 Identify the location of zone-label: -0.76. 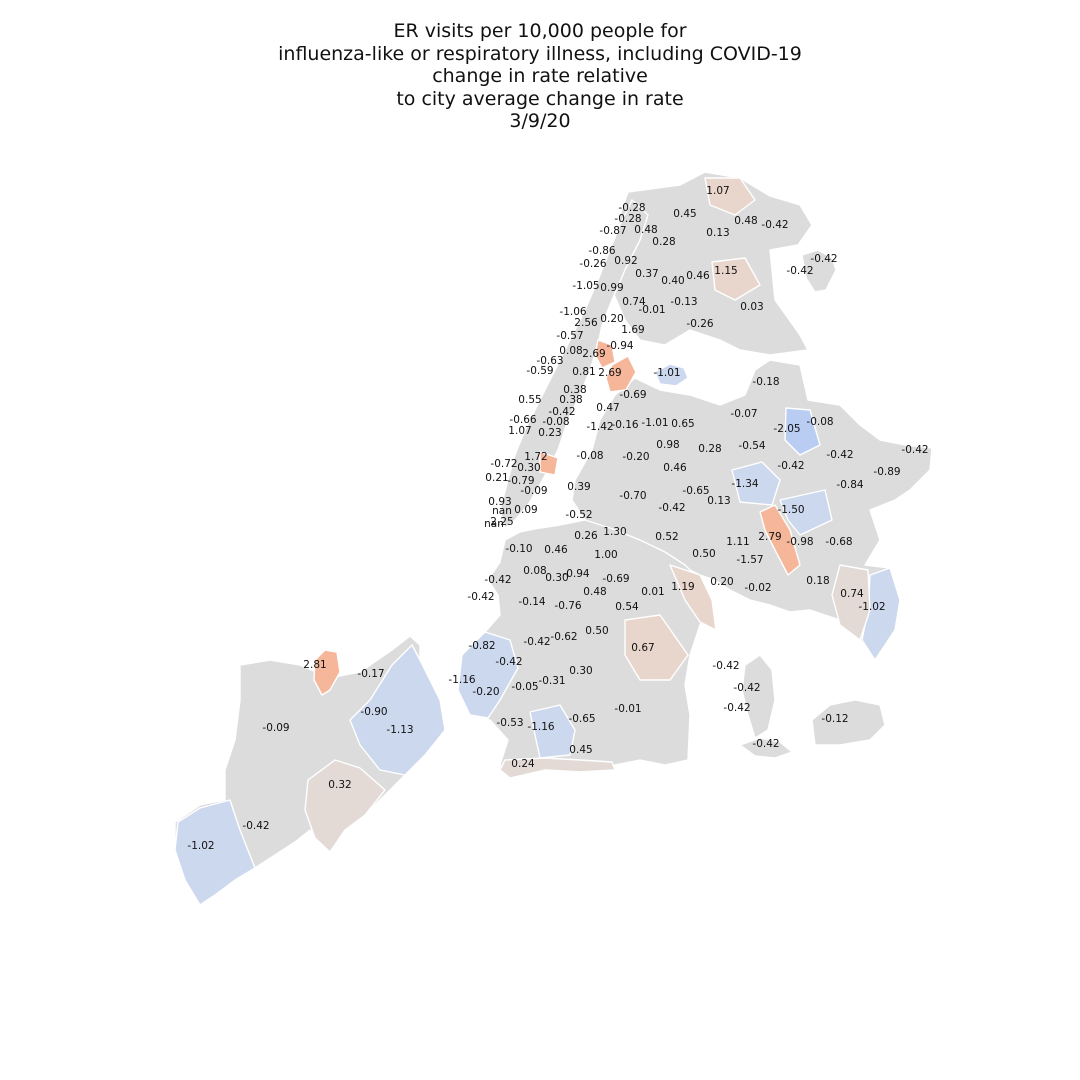
(567, 606).